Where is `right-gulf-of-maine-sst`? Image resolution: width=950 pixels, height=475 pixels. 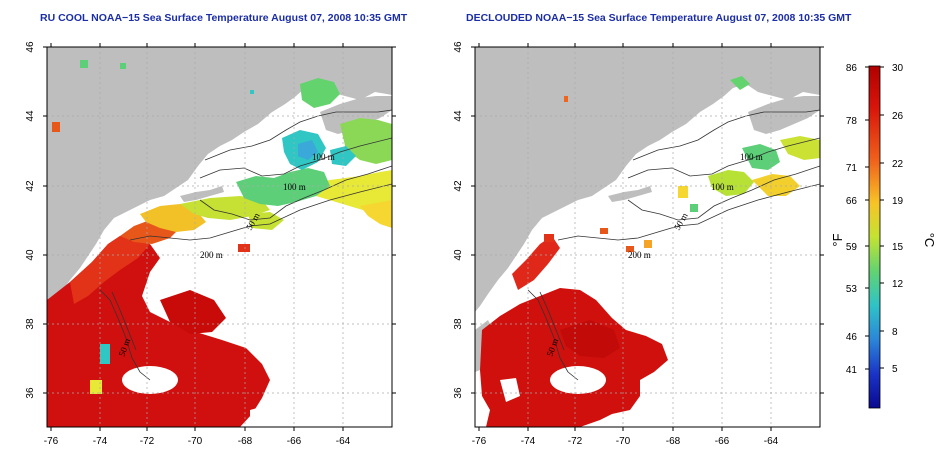 right-gulf-of-maine-sst is located at coordinates (761, 157).